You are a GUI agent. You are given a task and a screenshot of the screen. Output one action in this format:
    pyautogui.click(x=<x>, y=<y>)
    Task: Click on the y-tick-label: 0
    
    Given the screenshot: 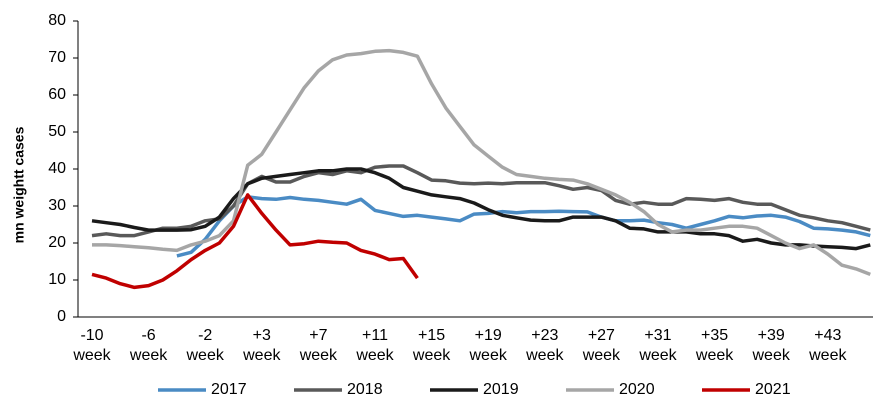 What is the action you would take?
    pyautogui.click(x=61, y=316)
    